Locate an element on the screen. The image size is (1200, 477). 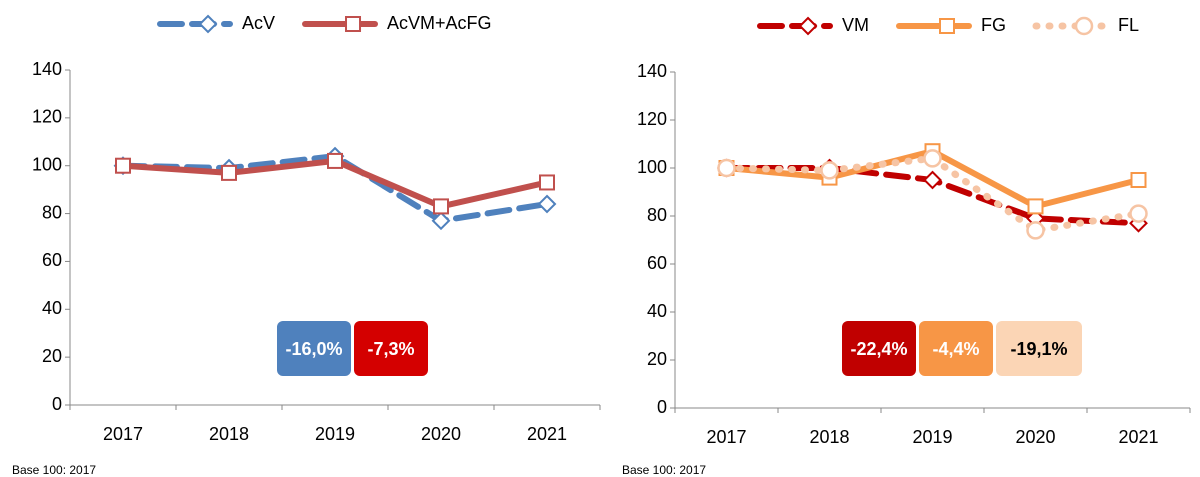
legend-label: AcVM+AcFG is located at coordinates (439, 23).